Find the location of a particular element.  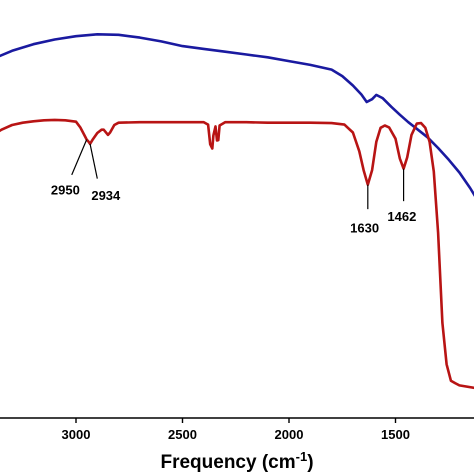

peak-label-2950: 2950 is located at coordinates (65, 190).